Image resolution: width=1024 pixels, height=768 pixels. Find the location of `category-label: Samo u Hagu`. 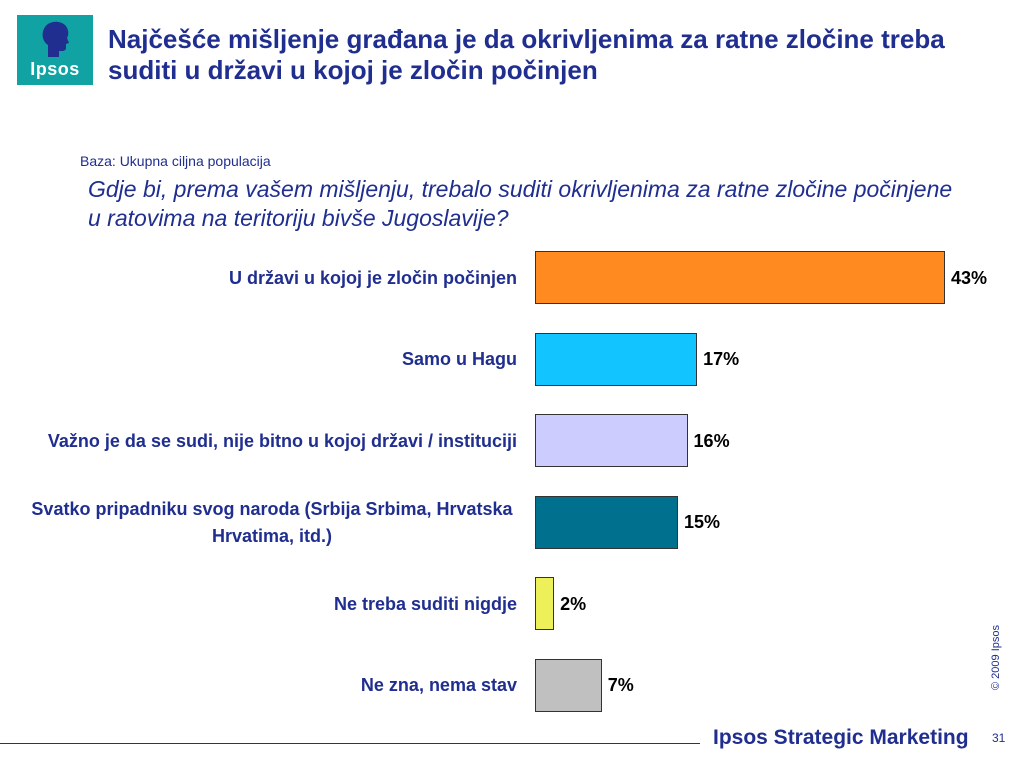

category-label: Samo u Hagu is located at coordinates (459, 359).